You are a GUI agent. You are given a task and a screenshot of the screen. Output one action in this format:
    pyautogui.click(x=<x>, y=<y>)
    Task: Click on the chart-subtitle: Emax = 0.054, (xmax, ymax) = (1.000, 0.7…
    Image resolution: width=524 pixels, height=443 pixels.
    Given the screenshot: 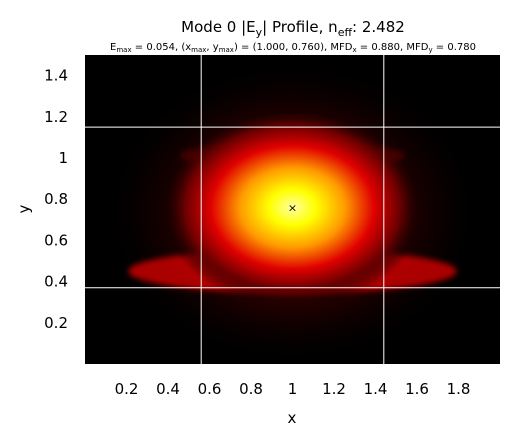 What is the action you would take?
    pyautogui.click(x=293, y=48)
    